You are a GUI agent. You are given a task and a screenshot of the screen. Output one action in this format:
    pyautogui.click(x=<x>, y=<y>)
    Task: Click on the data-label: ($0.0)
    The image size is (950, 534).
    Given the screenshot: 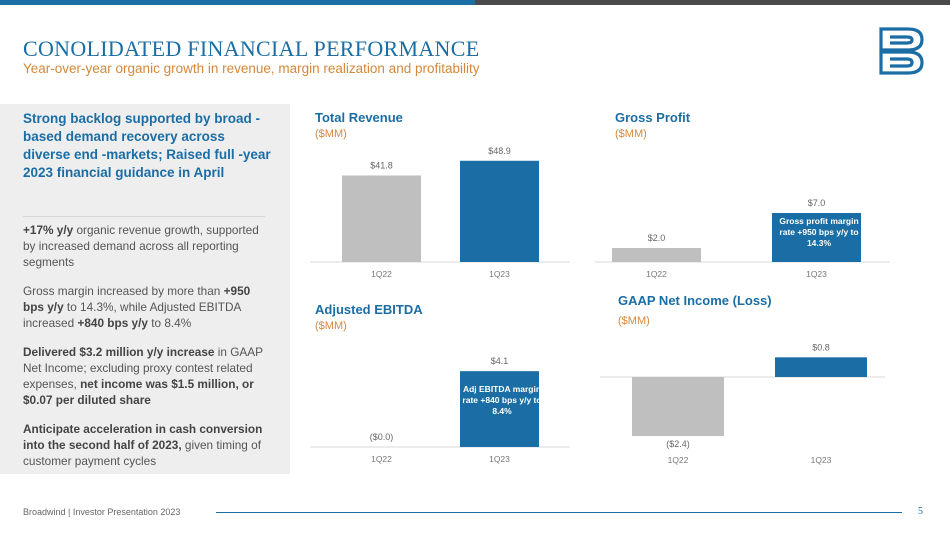 What is the action you would take?
    pyautogui.click(x=382, y=437)
    